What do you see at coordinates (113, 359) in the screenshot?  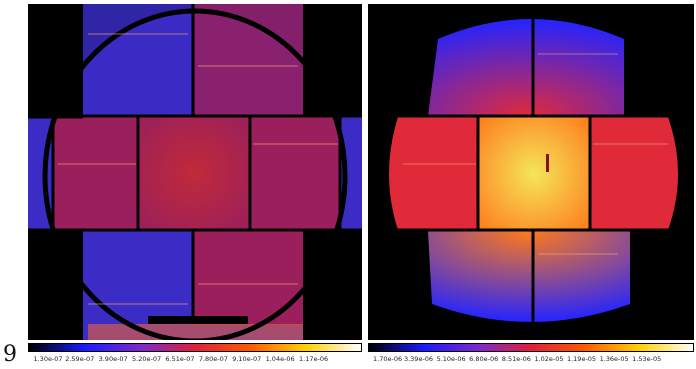 I see `colorbar-tick-label: 3.90e-07` at bounding box center [113, 359].